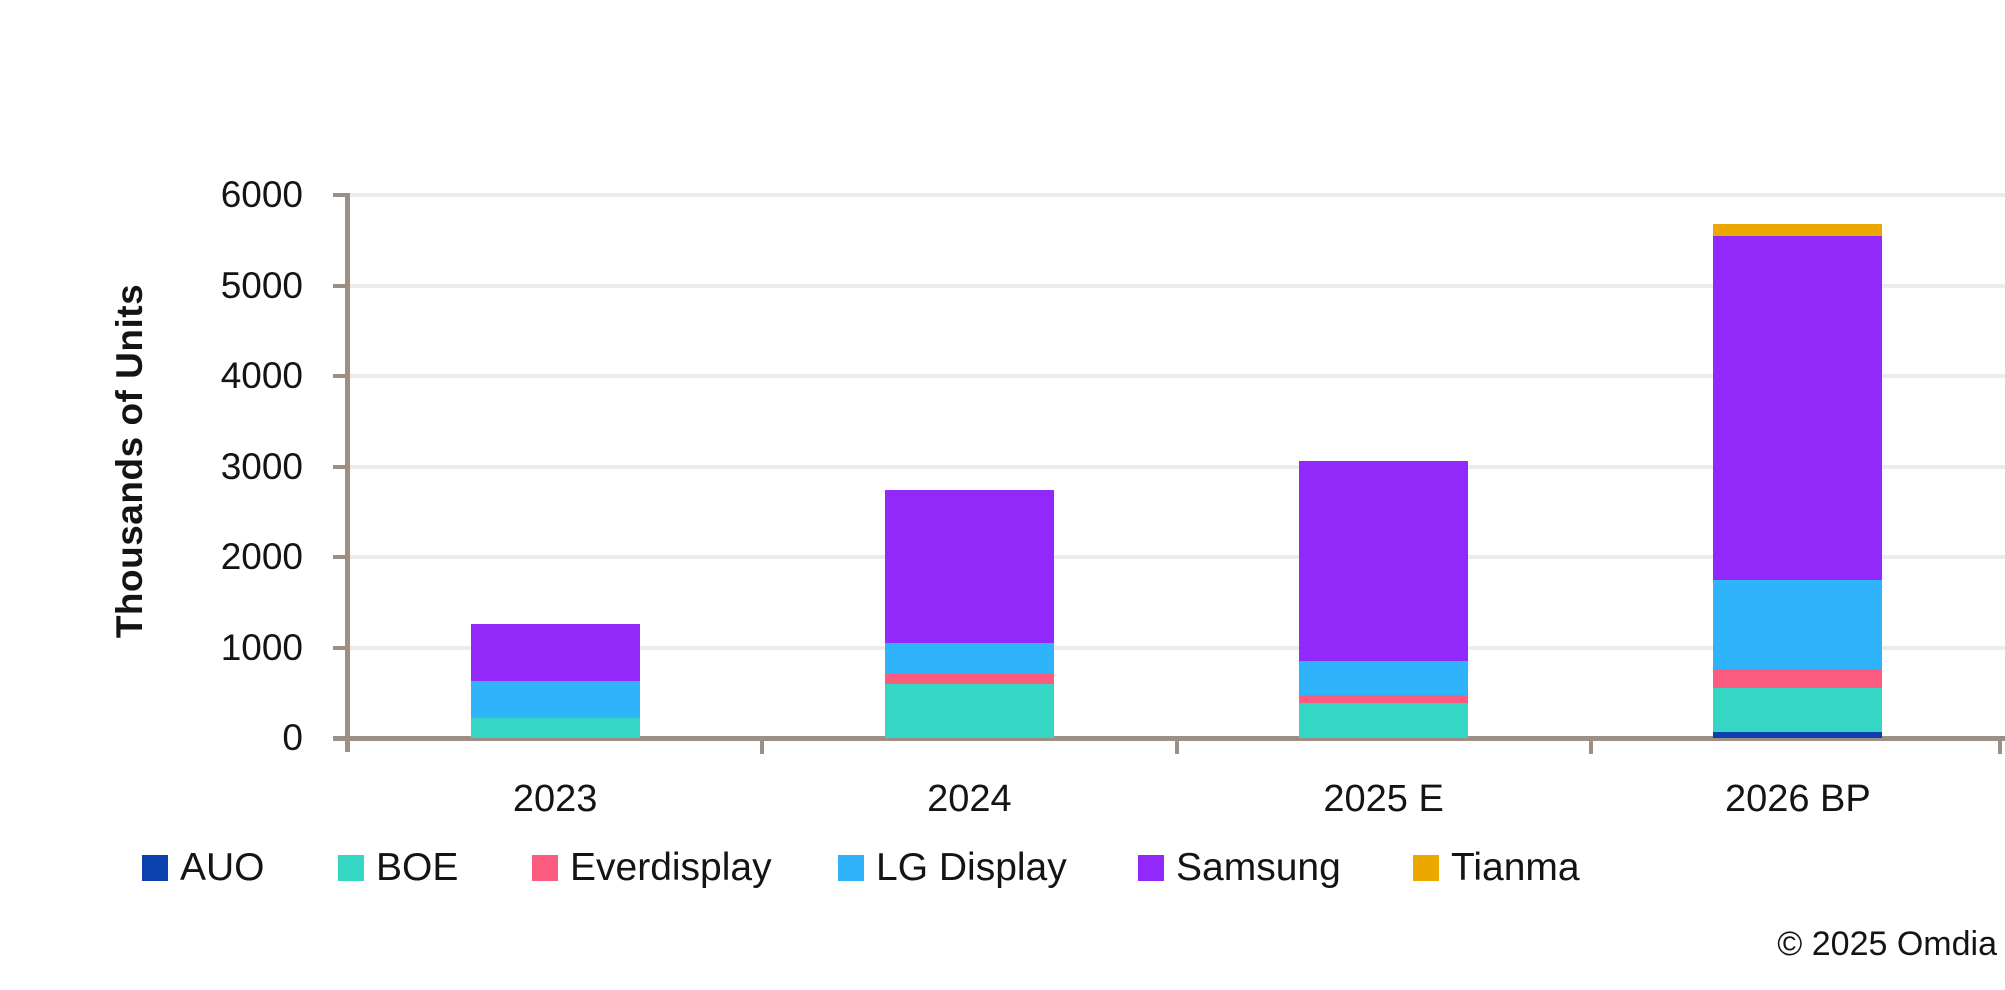 The image size is (2005, 990). Describe the element at coordinates (969, 710) in the screenshot. I see `bar-segment-boe-2024` at that location.